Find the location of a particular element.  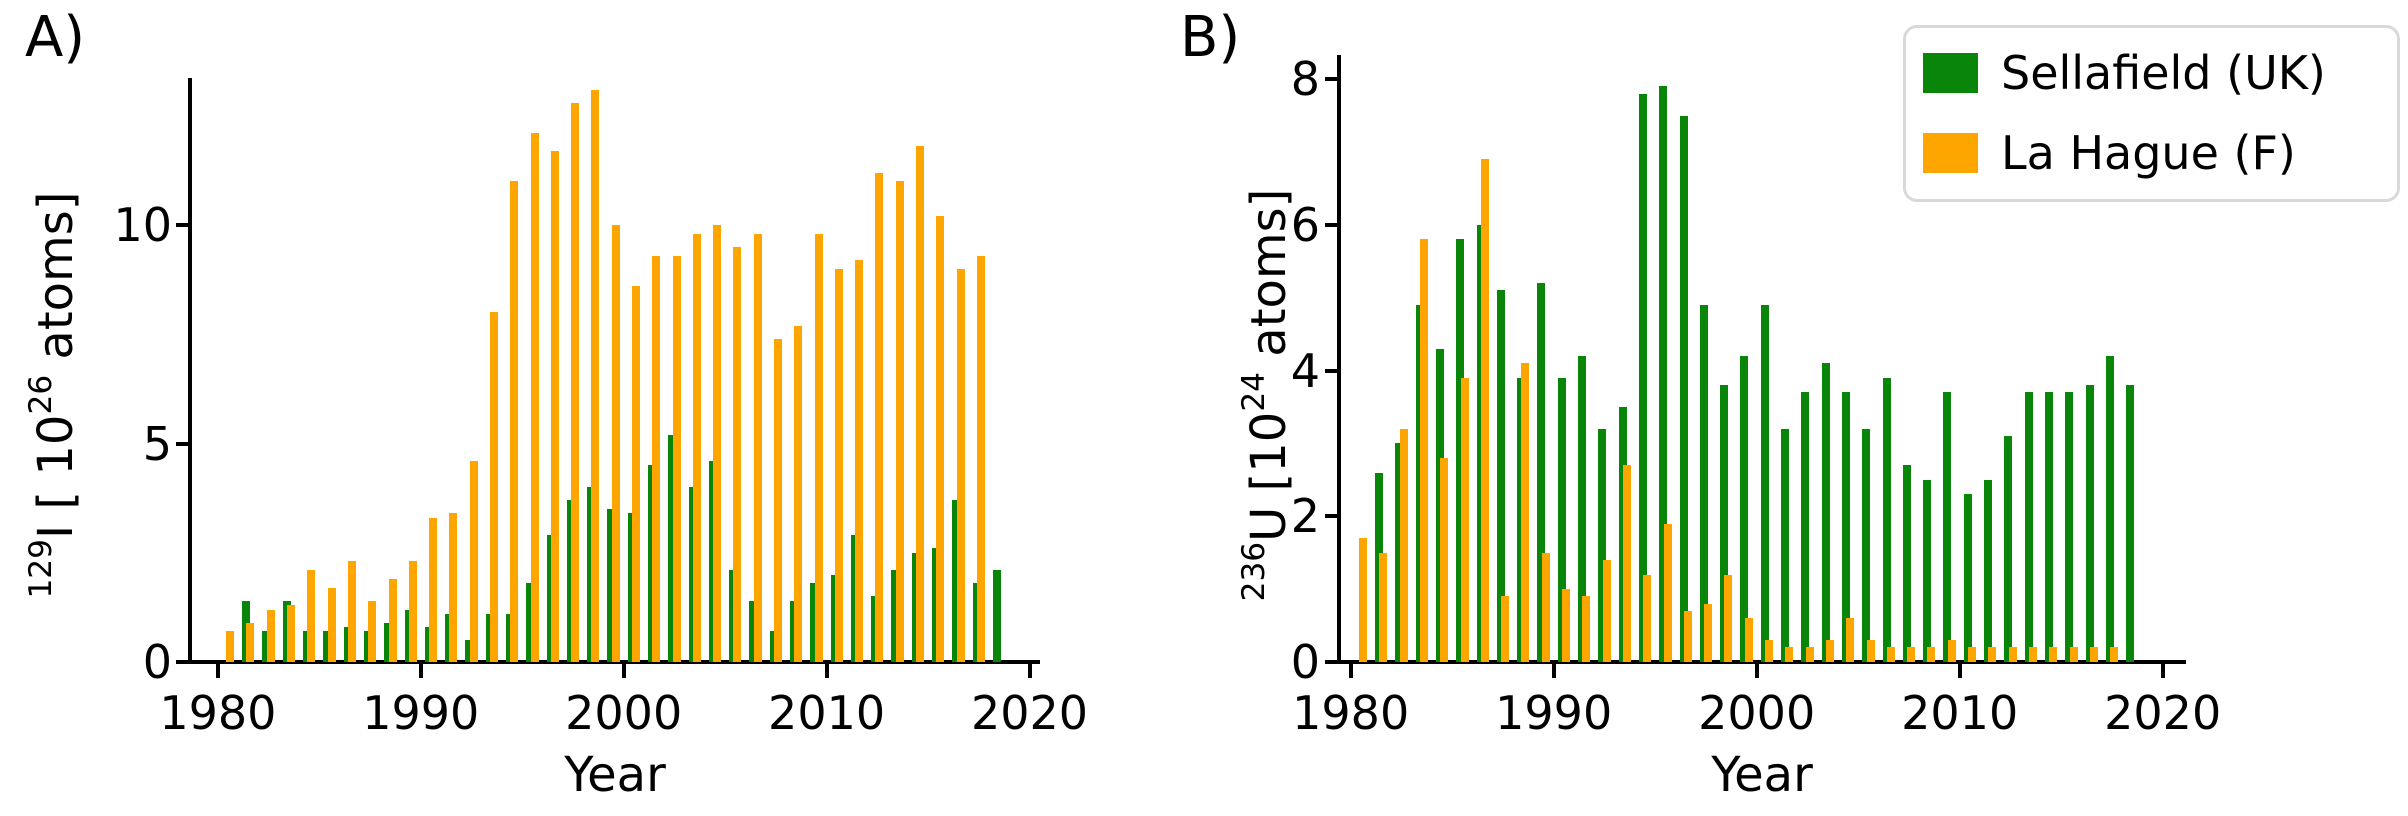

bar-la-hague-1987 is located at coordinates (351, 611).